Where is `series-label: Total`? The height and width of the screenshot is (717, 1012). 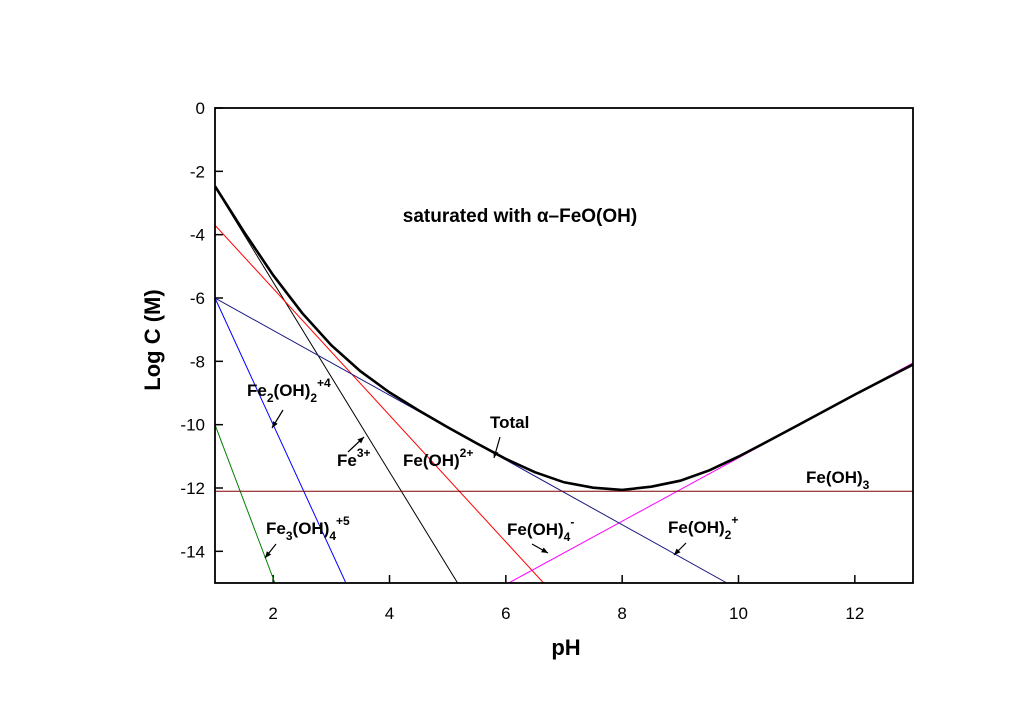 series-label: Total is located at coordinates (509, 422).